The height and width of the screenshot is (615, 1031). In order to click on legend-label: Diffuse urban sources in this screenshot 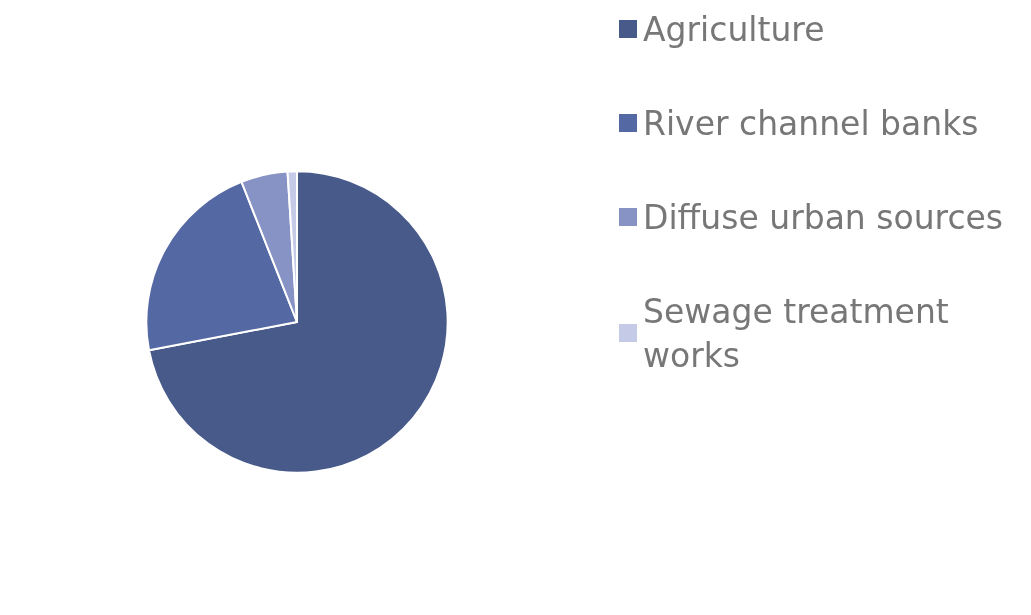, I will do `click(823, 217)`.